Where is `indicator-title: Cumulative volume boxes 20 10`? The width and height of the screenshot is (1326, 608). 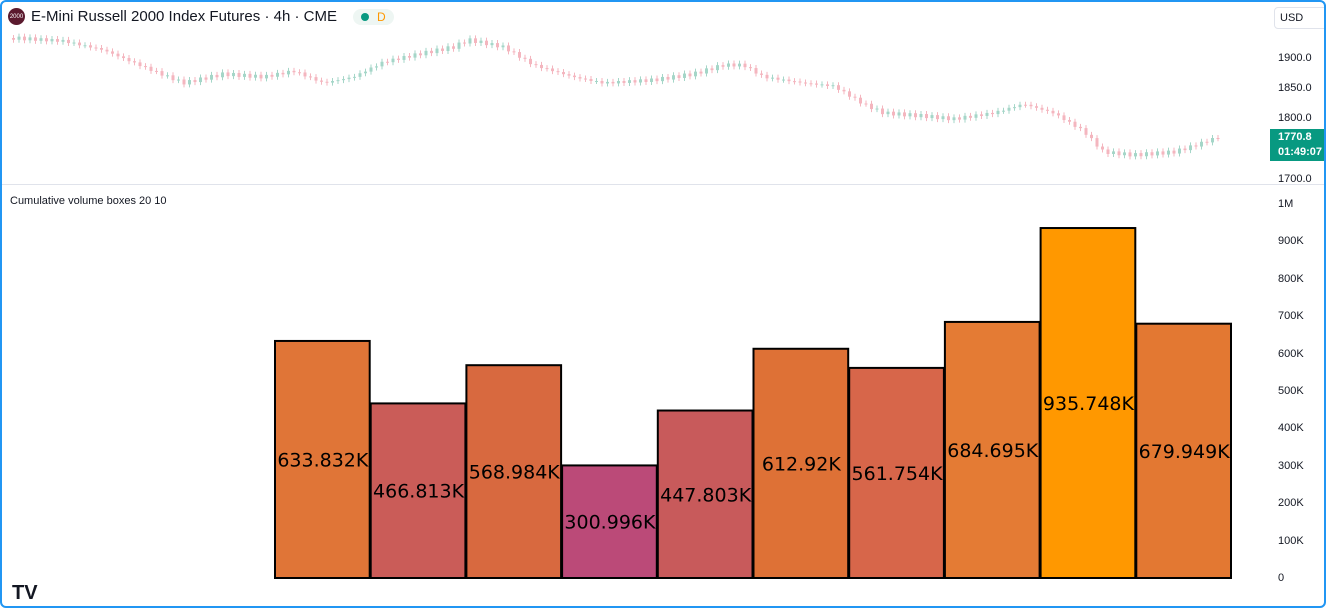
indicator-title: Cumulative volume boxes 20 10 is located at coordinates (88, 201).